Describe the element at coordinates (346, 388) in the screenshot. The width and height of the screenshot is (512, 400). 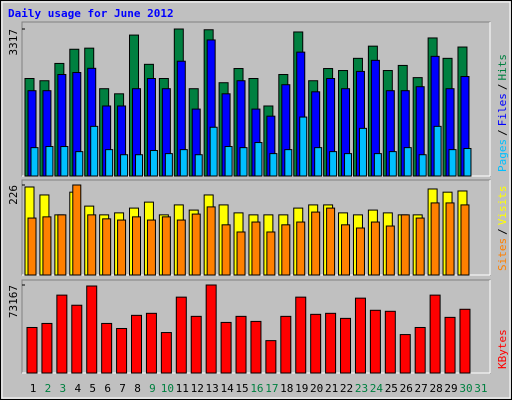
I see `x-tick-label: 22` at that location.